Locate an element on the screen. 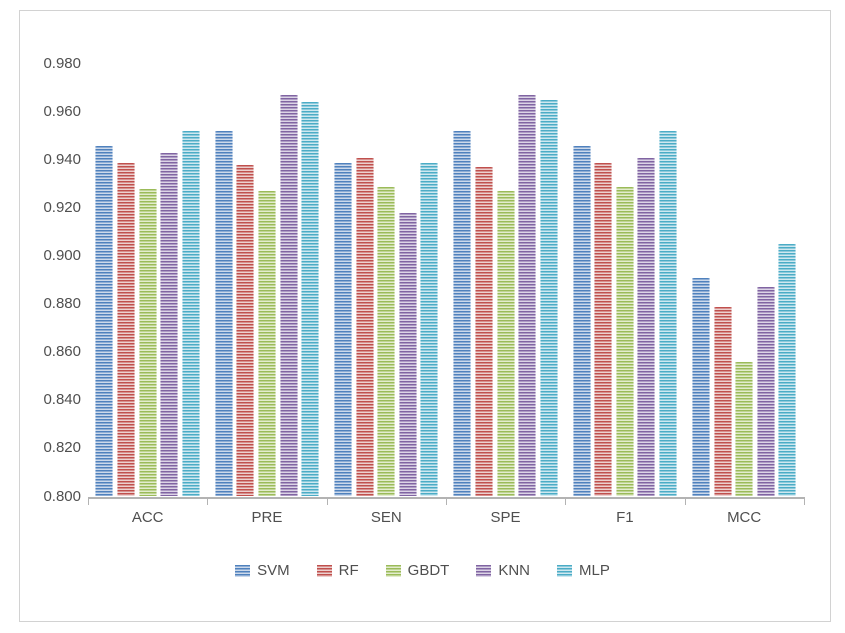 This screenshot has height=633, width=845. bar-rf-mcc is located at coordinates (722, 401).